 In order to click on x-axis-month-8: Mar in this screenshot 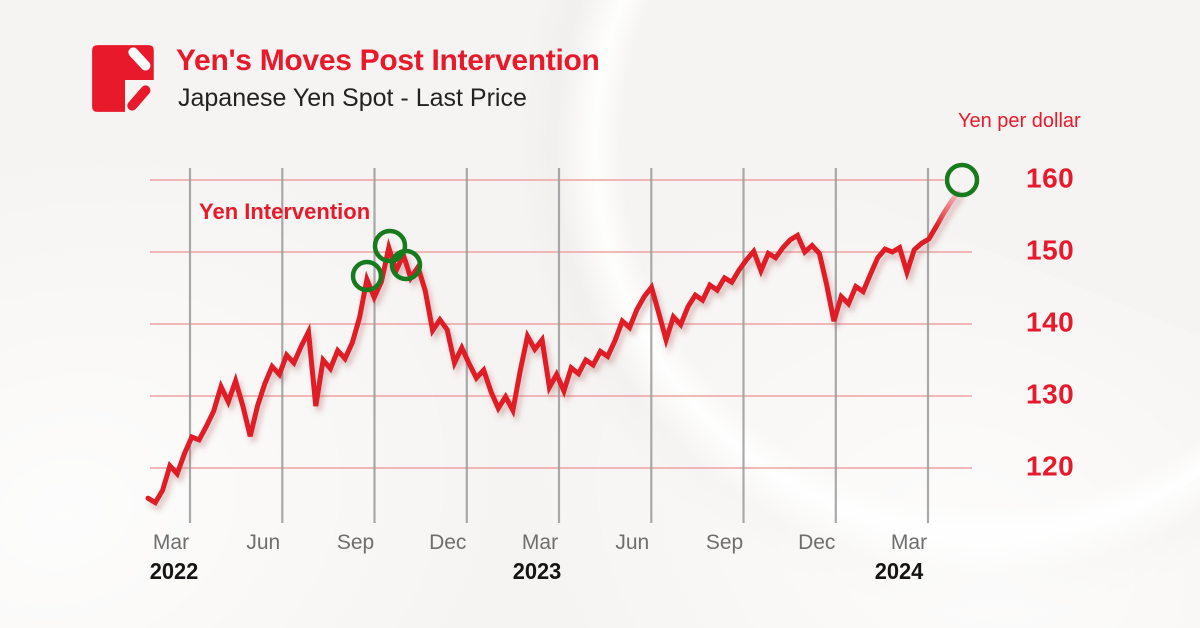, I will do `click(909, 542)`.